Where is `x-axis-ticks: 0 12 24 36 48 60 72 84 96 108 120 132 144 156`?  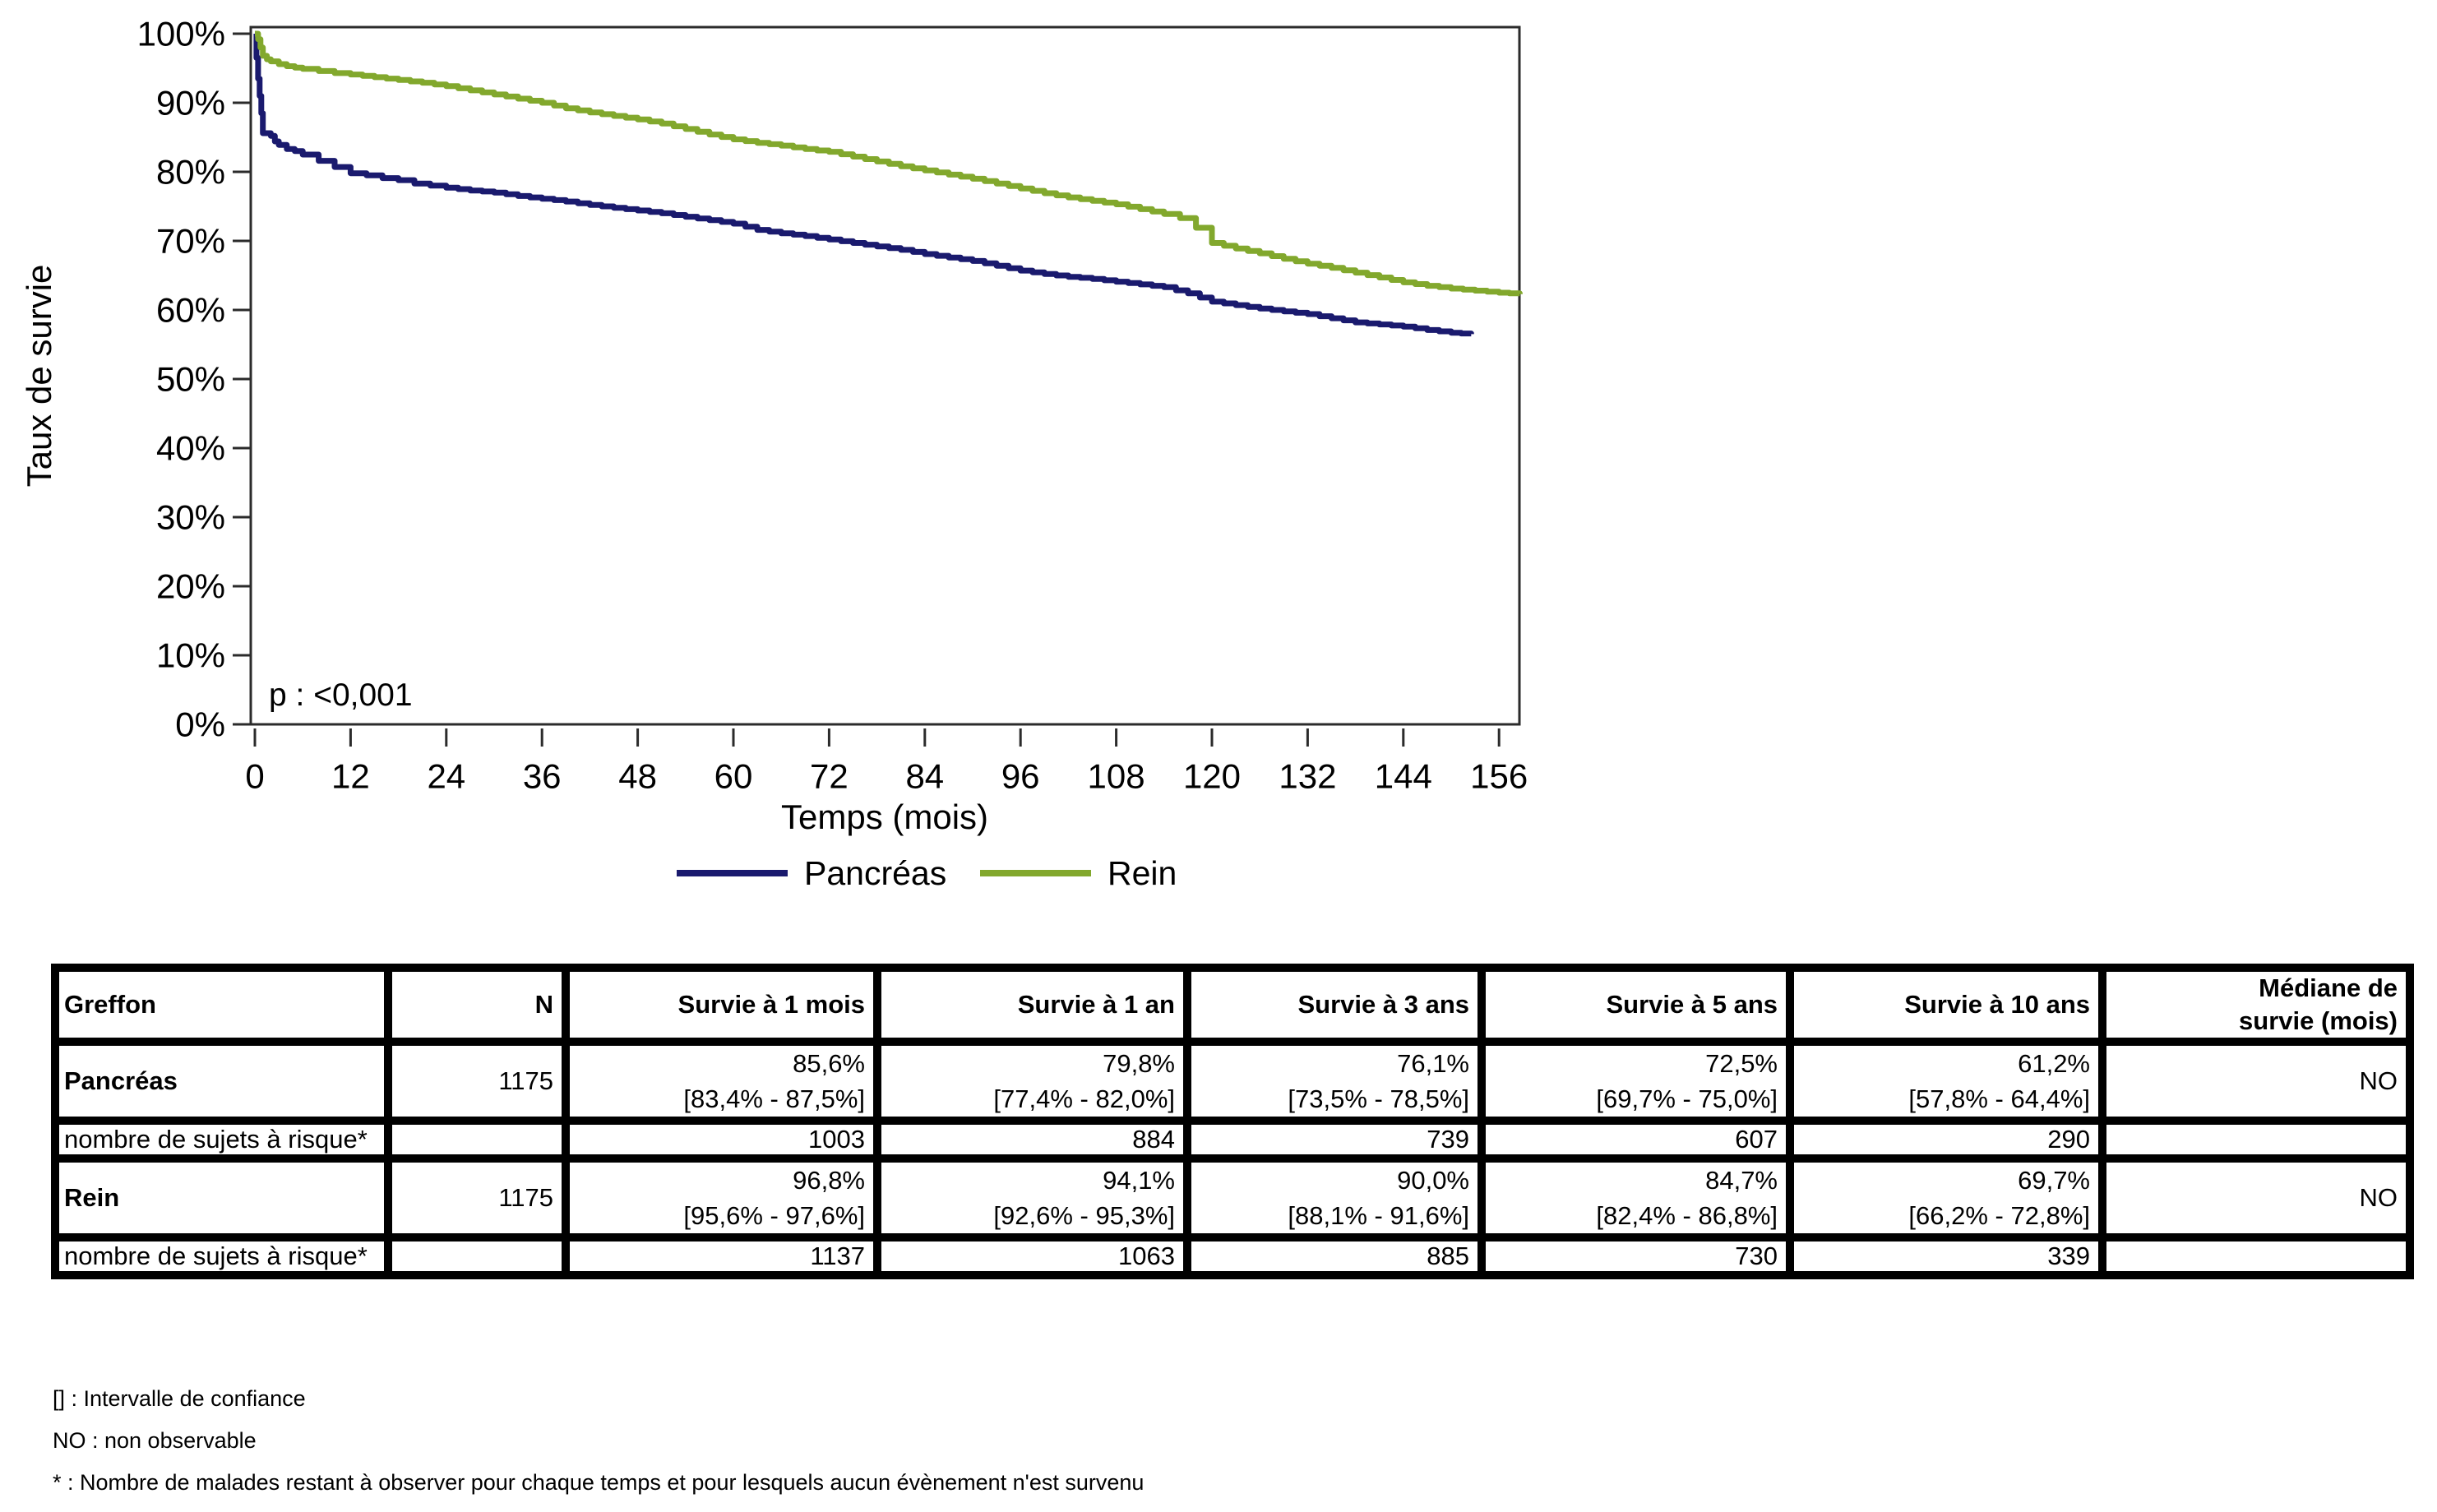 x-axis-ticks: 0 12 24 36 48 60 72 84 96 108 120 132 144 156 is located at coordinates (886, 762).